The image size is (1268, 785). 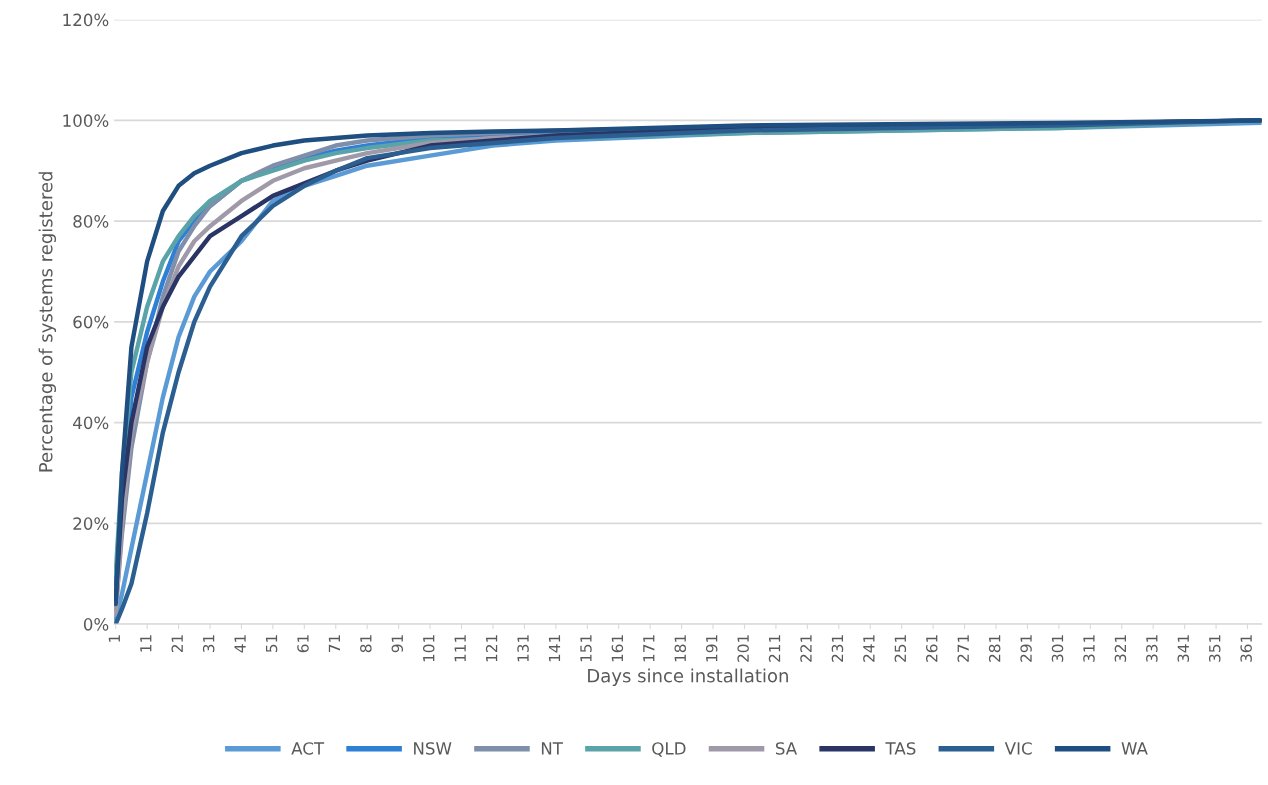 What do you see at coordinates (711, 648) in the screenshot?
I see `x-tick-label: 191` at bounding box center [711, 648].